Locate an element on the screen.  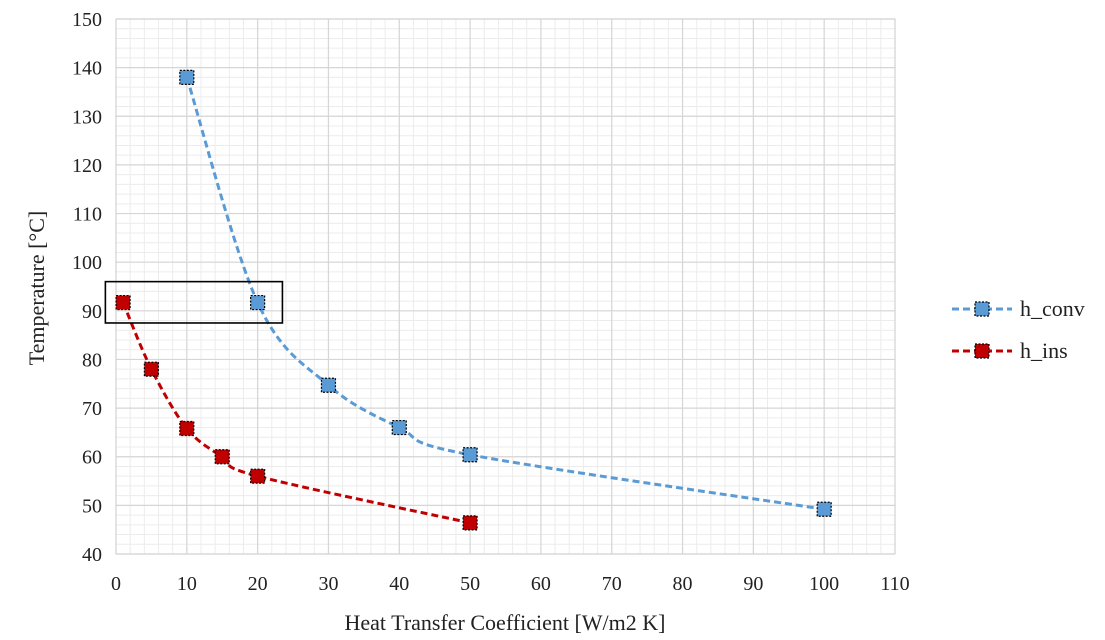
x-tick-label: 100 is located at coordinates (824, 584).